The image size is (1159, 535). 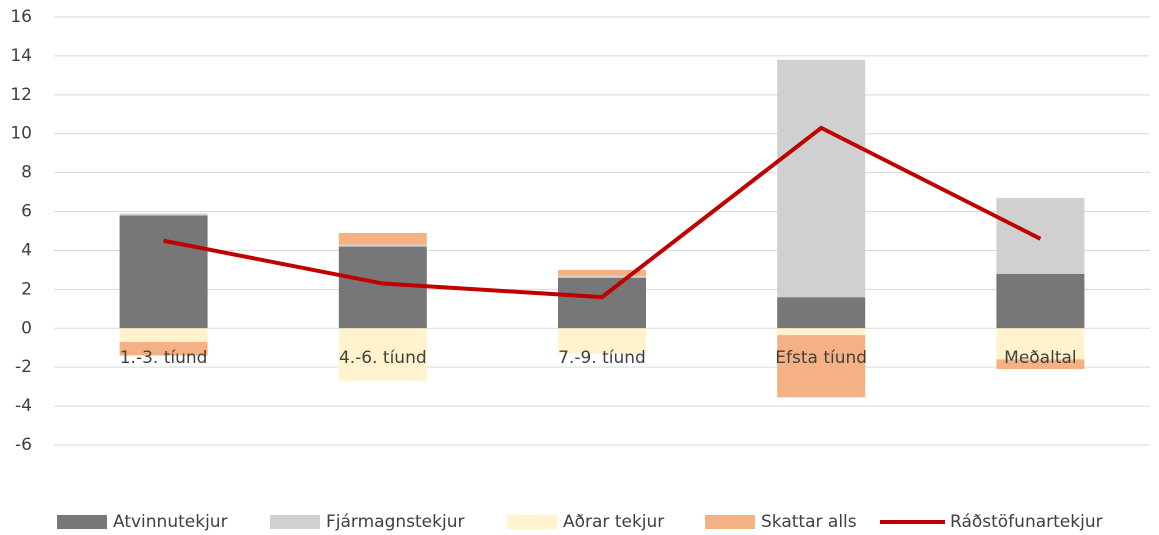 I want to click on y-tick-label: 14, so click(x=21, y=56).